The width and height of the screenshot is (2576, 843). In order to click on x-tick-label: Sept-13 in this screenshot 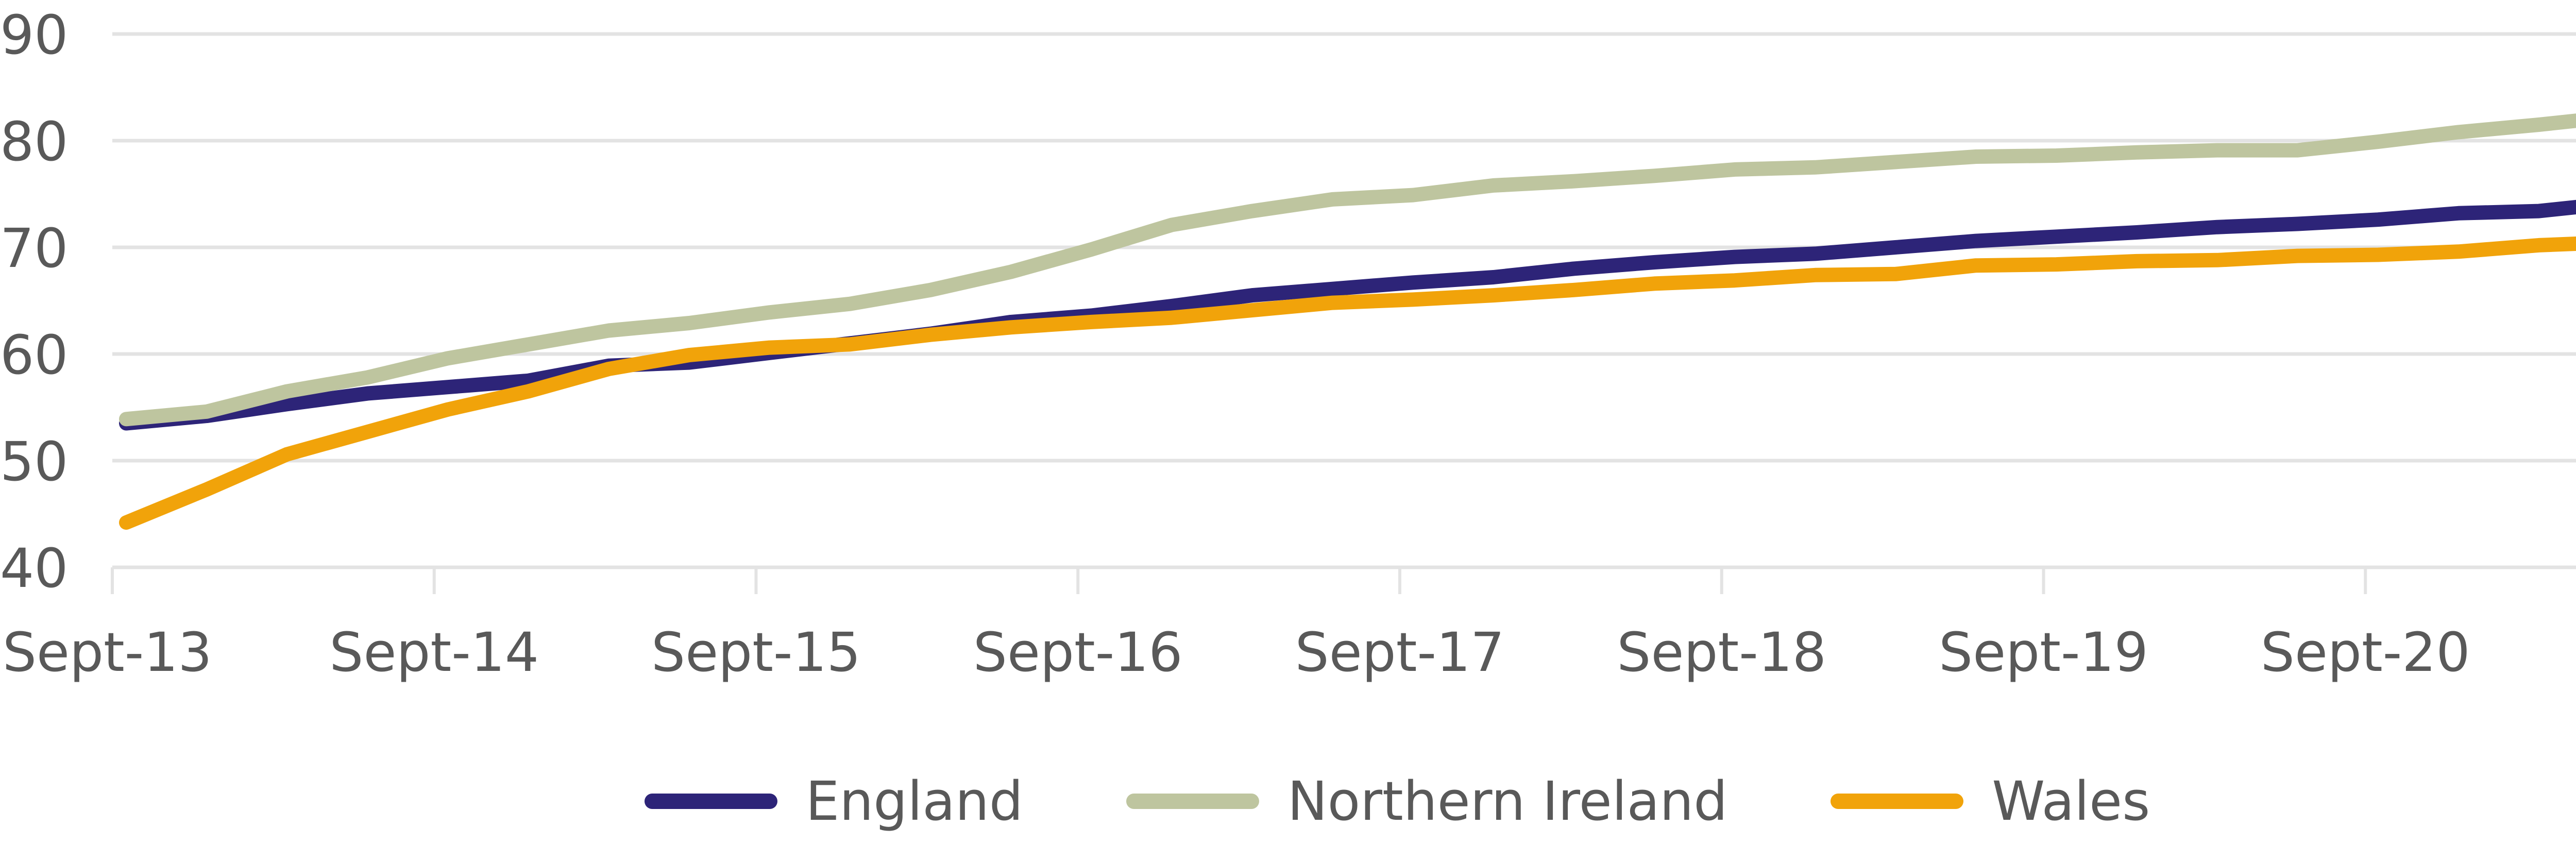, I will do `click(108, 653)`.